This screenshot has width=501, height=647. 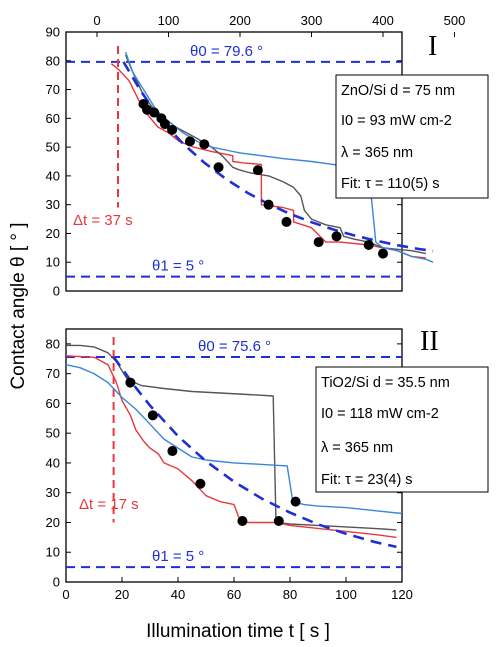 I want to click on panel-1-ref-label-0: θ0 = 79.6 °, so click(x=226, y=51).